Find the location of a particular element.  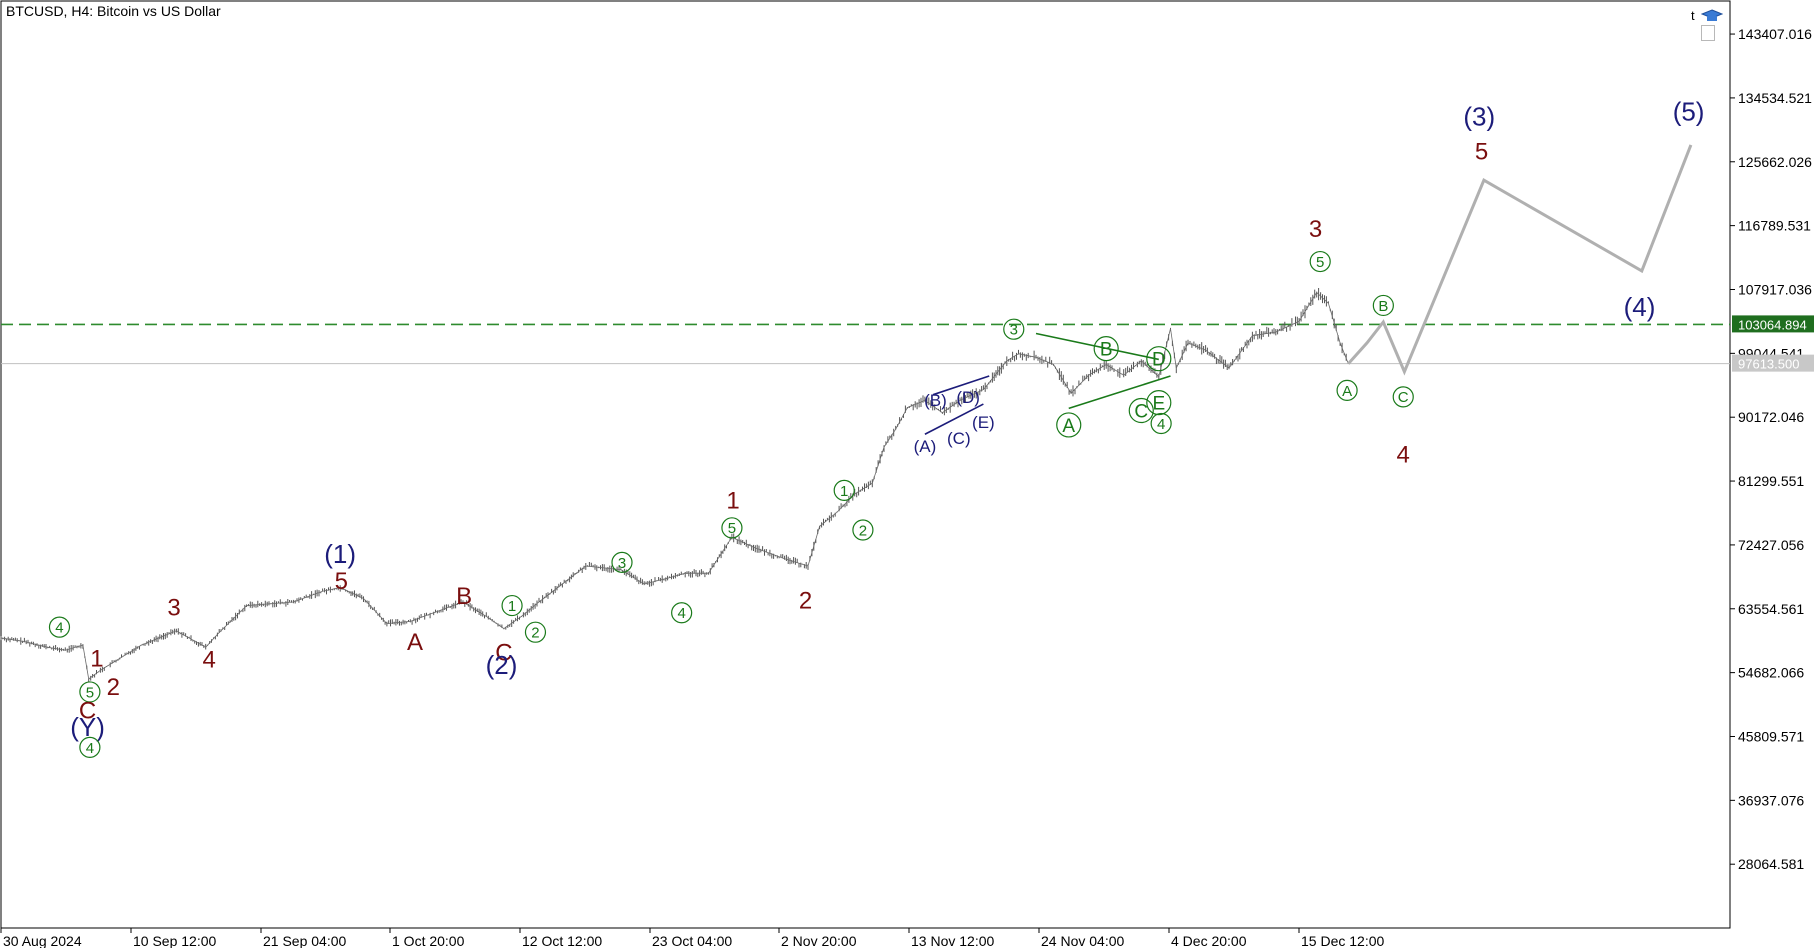

wave-label-text: (E) is located at coordinates (983, 422).